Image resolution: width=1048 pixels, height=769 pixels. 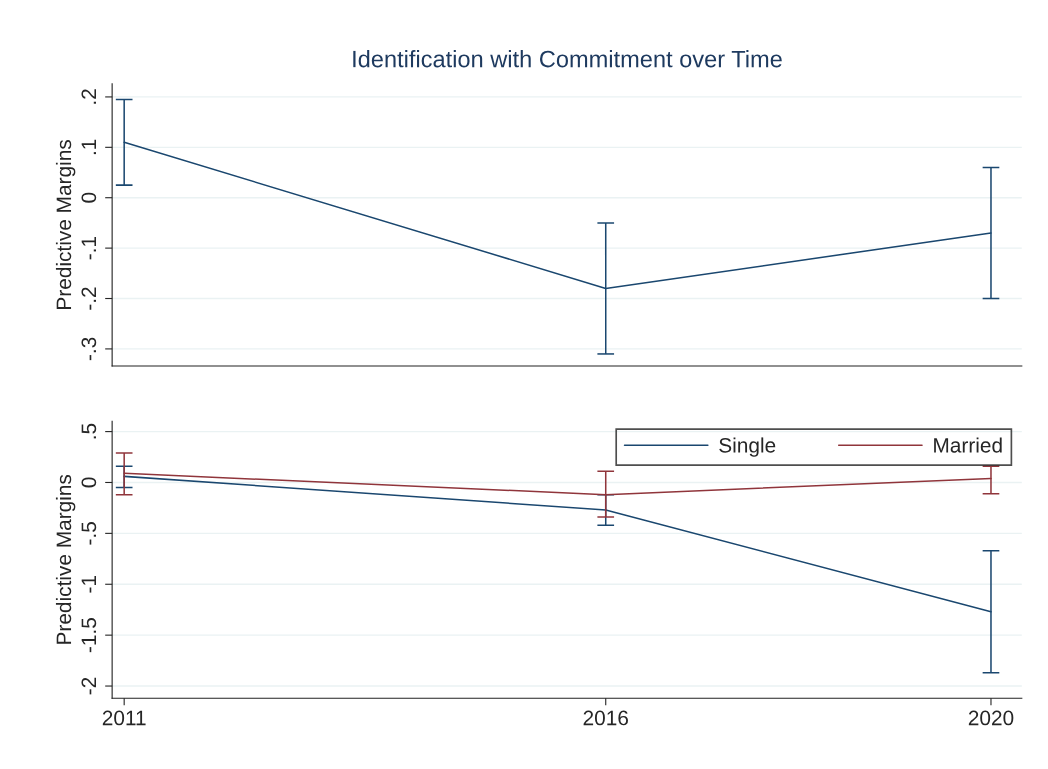 What do you see at coordinates (89, 248) in the screenshot?
I see `y-tick-label: -.1` at bounding box center [89, 248].